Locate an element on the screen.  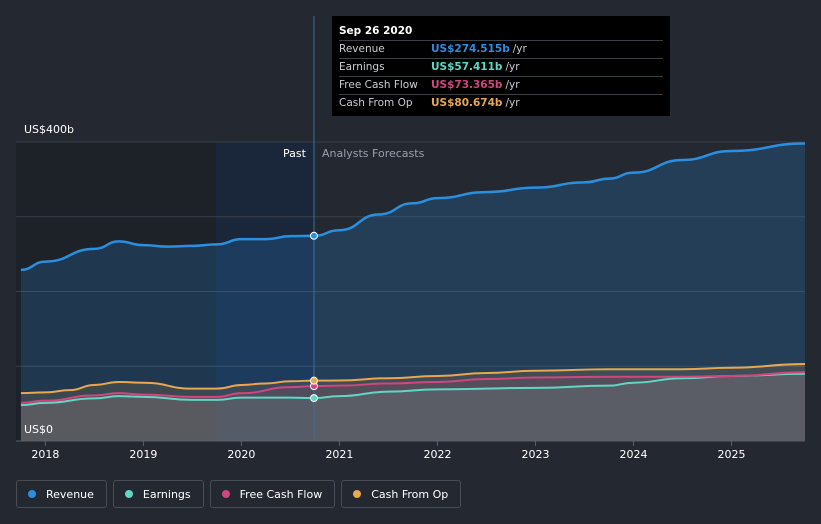
series-line-free-cash-flow is located at coordinates (413, 387).